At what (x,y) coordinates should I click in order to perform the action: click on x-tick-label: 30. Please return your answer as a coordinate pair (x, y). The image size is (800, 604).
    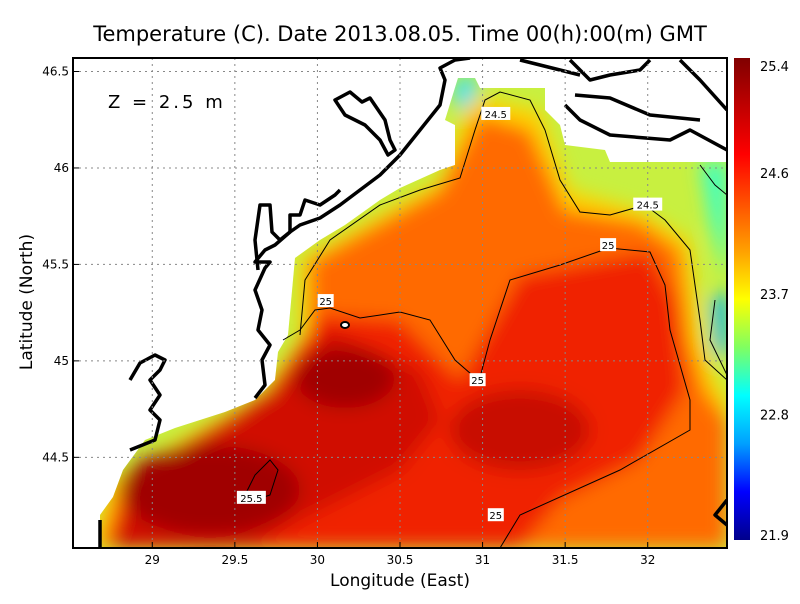
    Looking at the image, I should click on (317, 560).